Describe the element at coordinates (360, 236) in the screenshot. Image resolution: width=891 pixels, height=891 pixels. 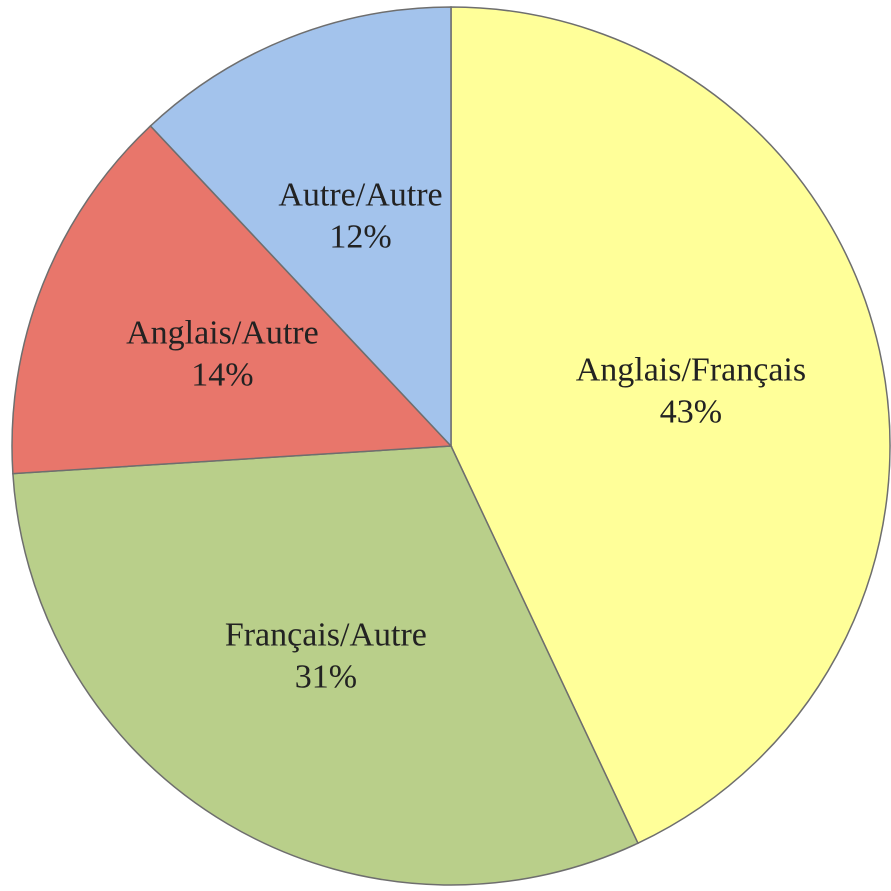
I see `value-label: 12%` at that location.